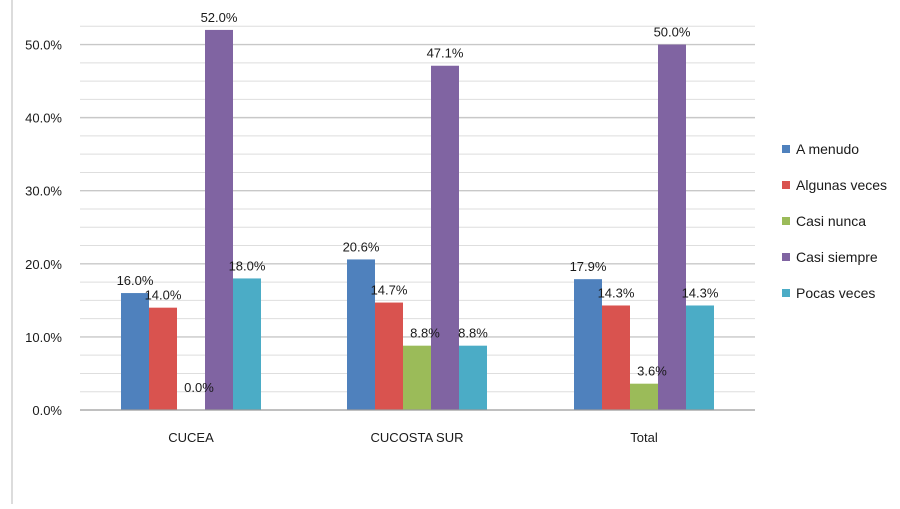  What do you see at coordinates (43, 191) in the screenshot?
I see `y-tick-label: 30.0%` at bounding box center [43, 191].